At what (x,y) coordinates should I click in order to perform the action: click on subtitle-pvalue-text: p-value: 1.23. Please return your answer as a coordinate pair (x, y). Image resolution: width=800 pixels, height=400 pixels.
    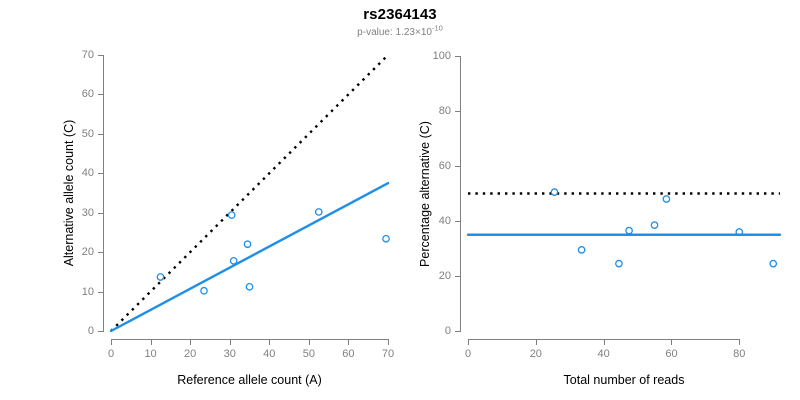
    Looking at the image, I should click on (386, 32).